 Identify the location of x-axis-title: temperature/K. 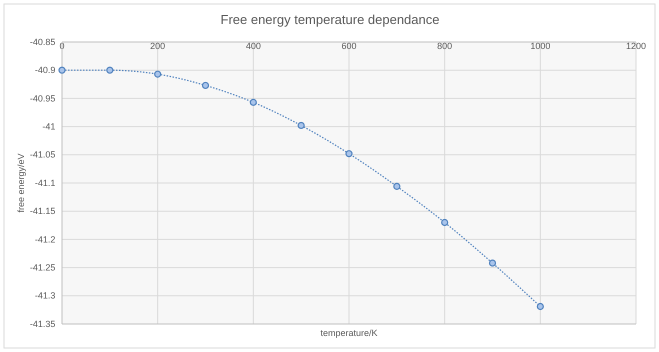
(349, 333).